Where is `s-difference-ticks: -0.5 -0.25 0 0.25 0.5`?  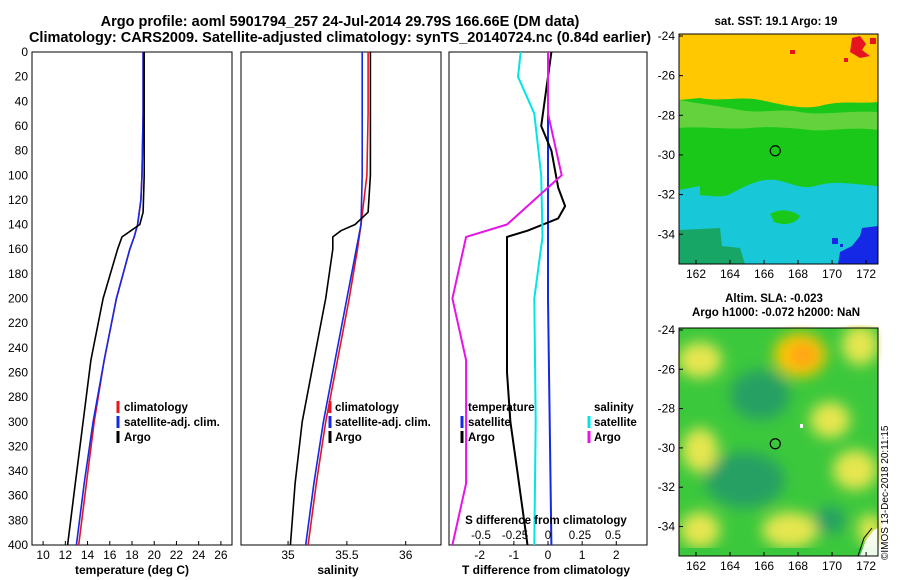 s-difference-ticks: -0.5 -0.25 0 0.25 0.5 is located at coordinates (546, 536).